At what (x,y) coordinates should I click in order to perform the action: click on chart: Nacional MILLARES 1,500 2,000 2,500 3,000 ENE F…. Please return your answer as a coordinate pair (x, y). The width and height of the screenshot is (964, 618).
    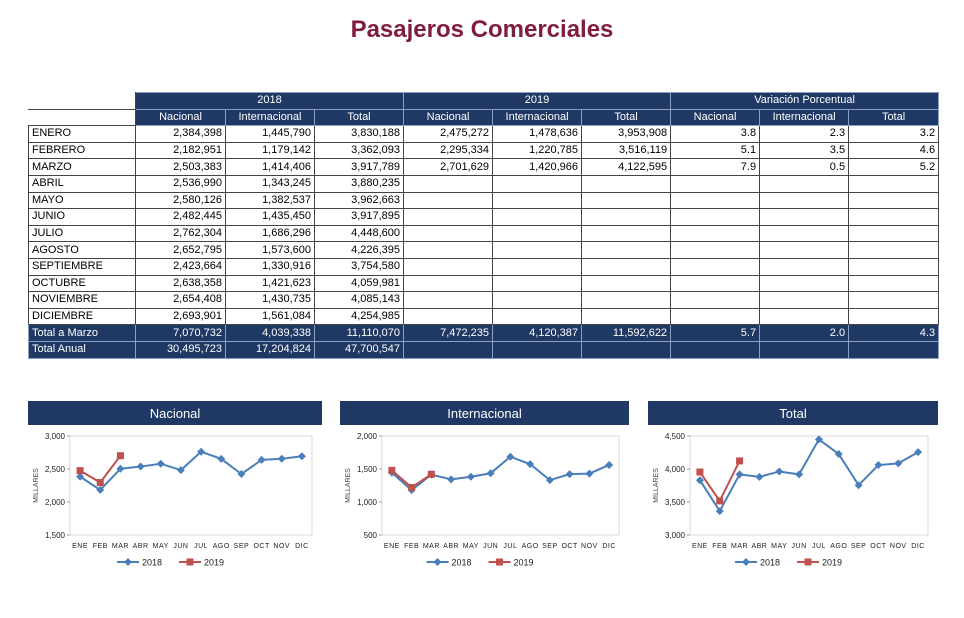
    Looking at the image, I should click on (175, 484).